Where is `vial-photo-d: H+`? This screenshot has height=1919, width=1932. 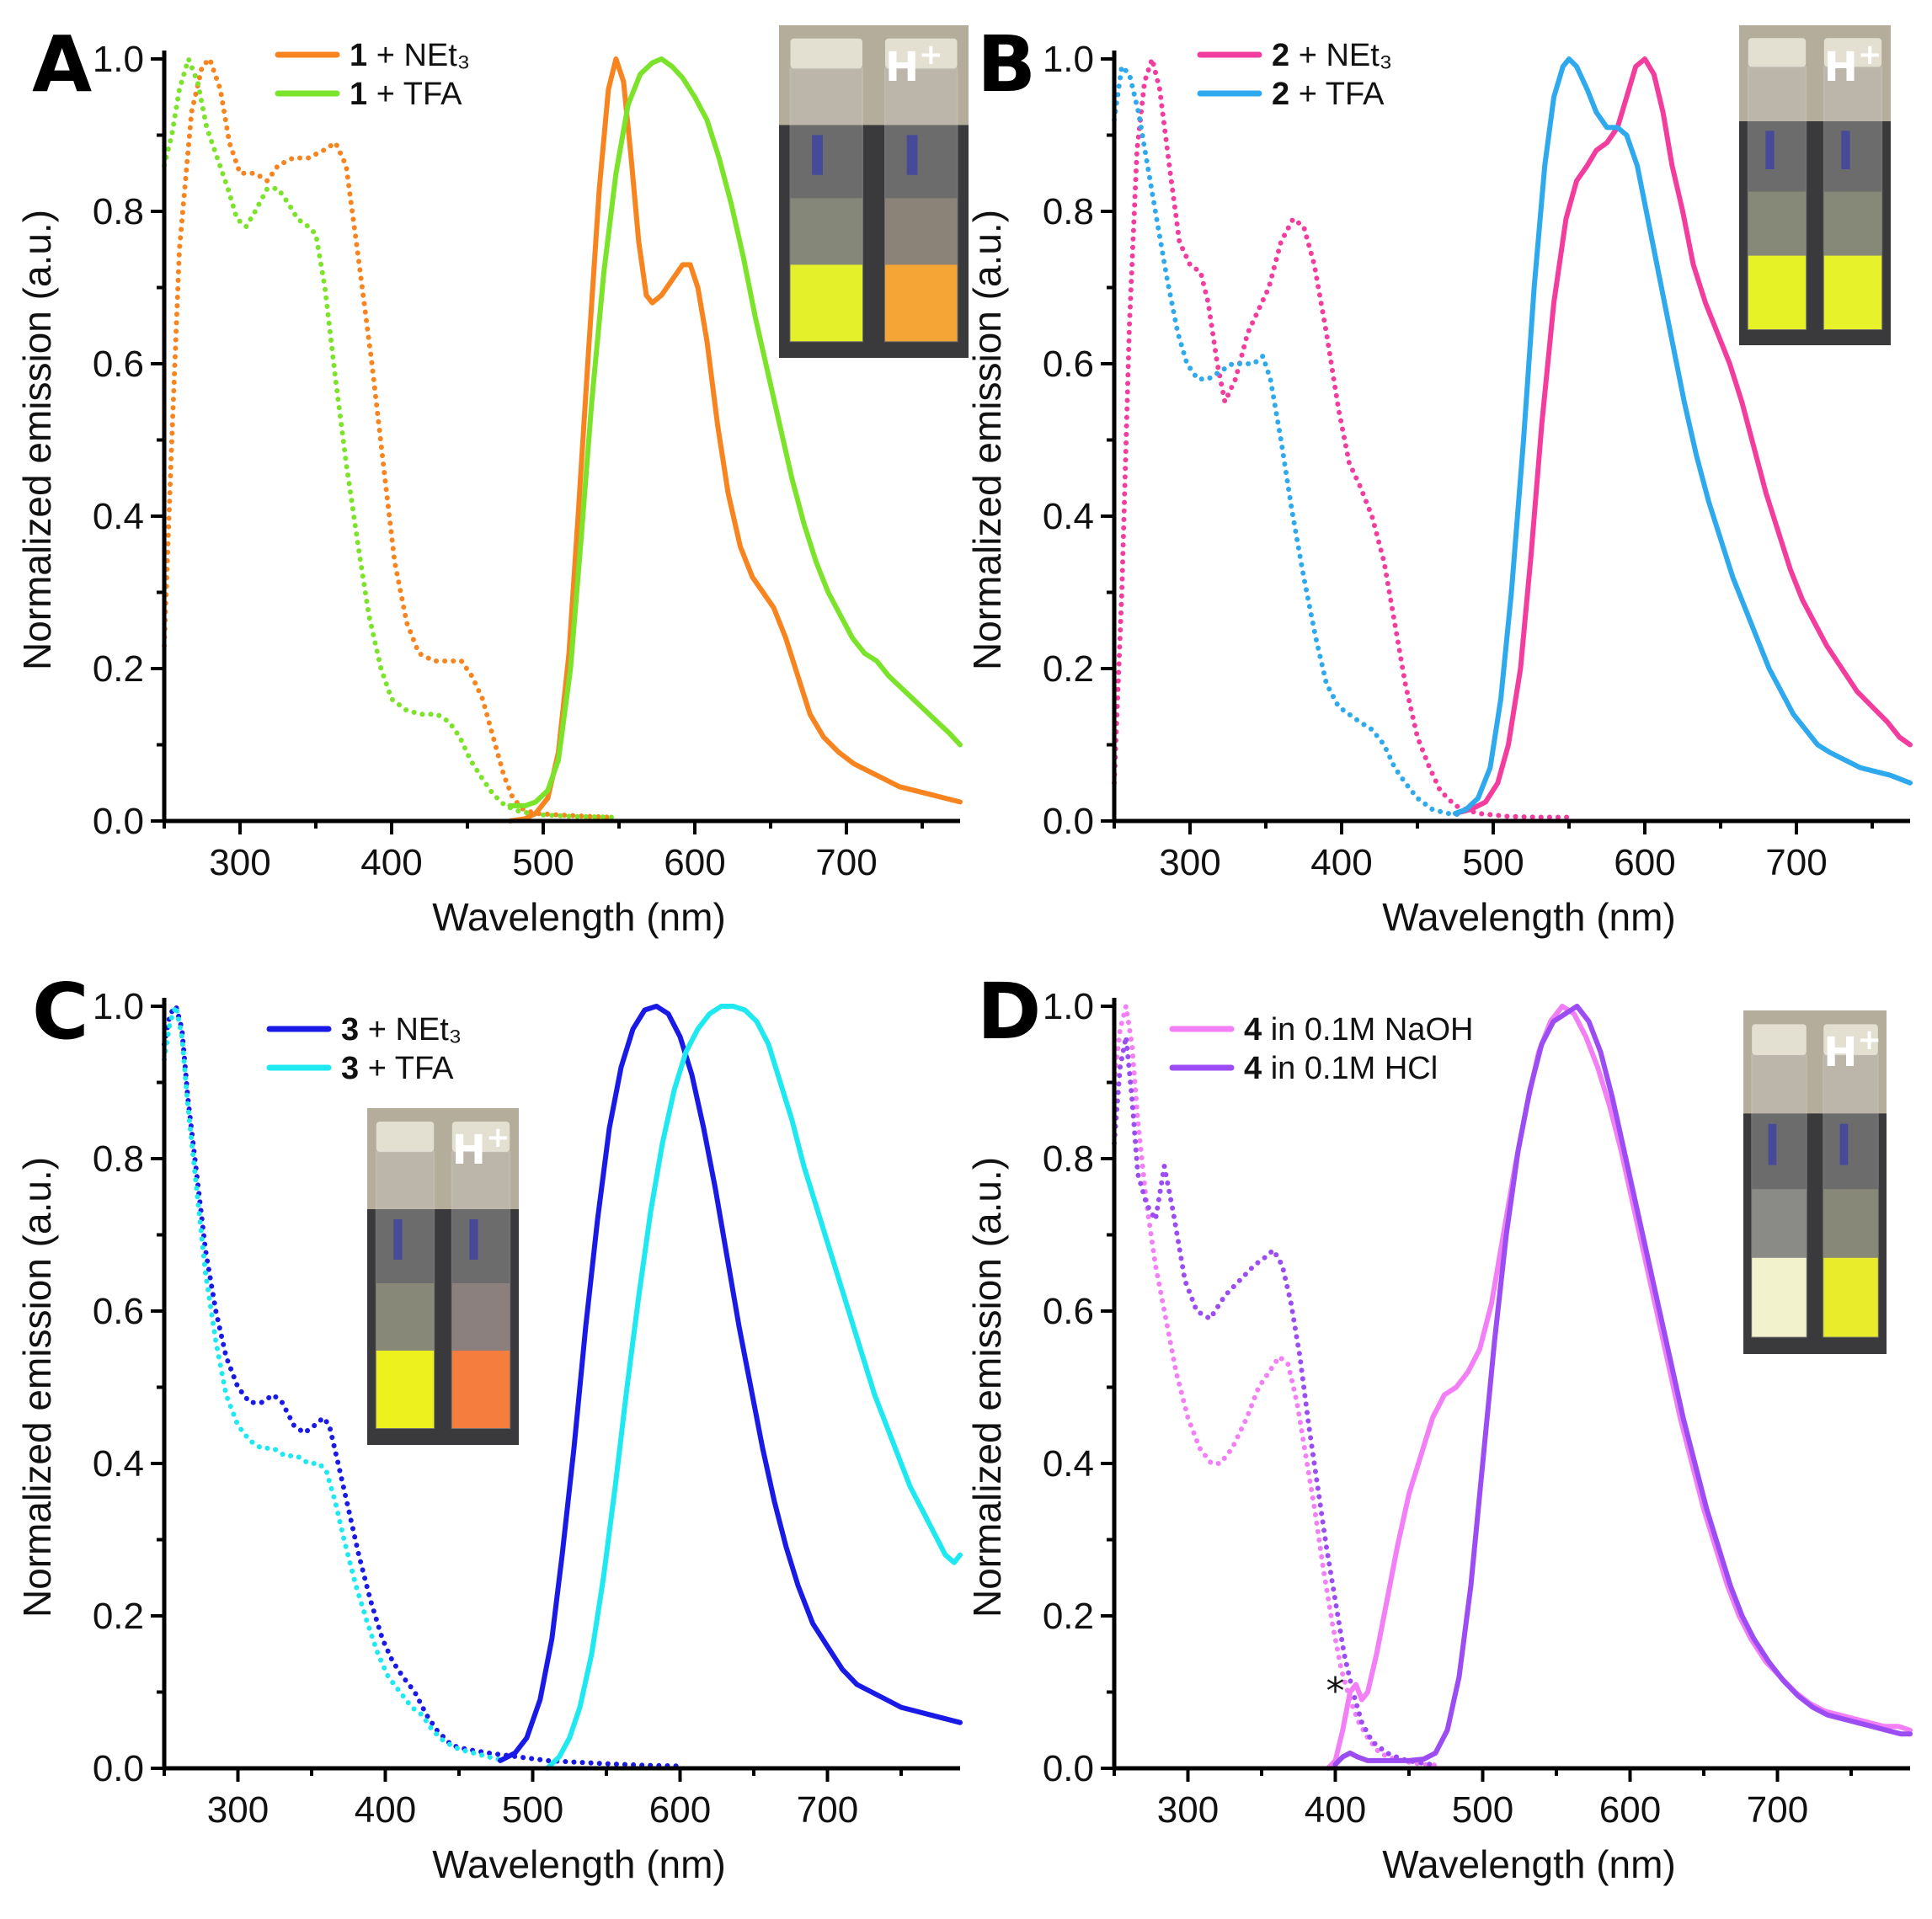 vial-photo-d: H+ is located at coordinates (1815, 1182).